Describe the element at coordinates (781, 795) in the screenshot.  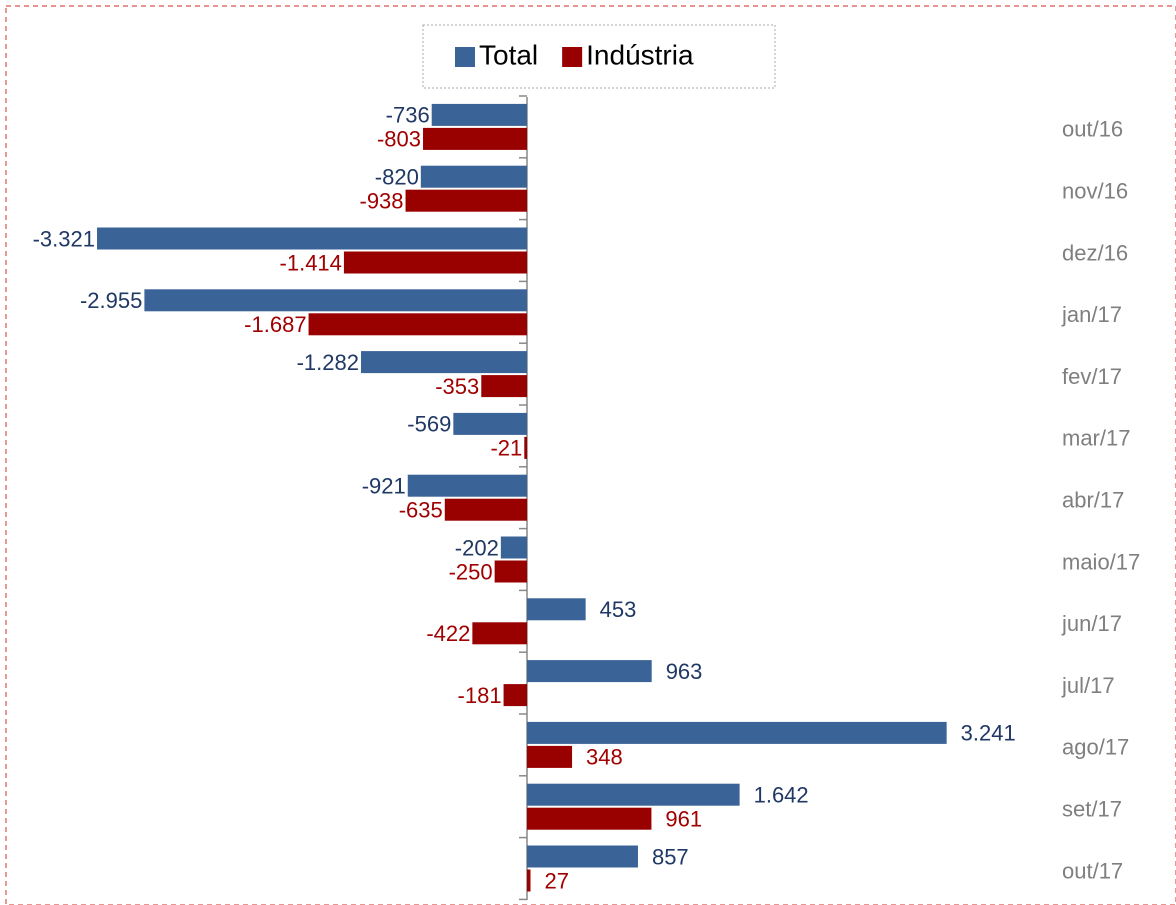
I see `data-label: 1.642` at that location.